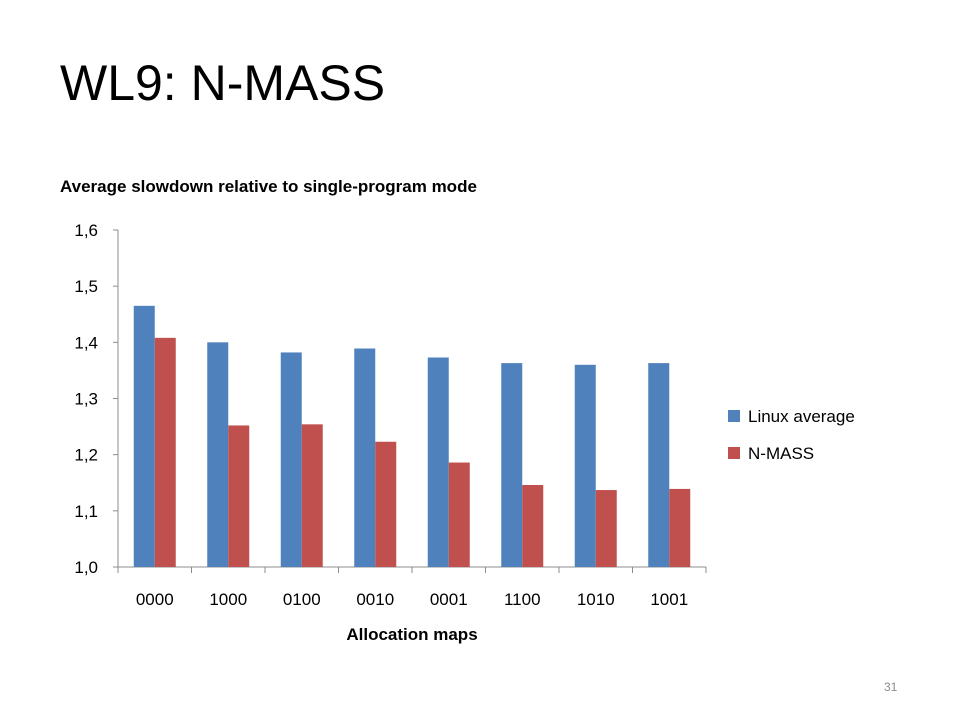 The image size is (960, 720). What do you see at coordinates (801, 416) in the screenshot?
I see `legend-label: Linux average` at bounding box center [801, 416].